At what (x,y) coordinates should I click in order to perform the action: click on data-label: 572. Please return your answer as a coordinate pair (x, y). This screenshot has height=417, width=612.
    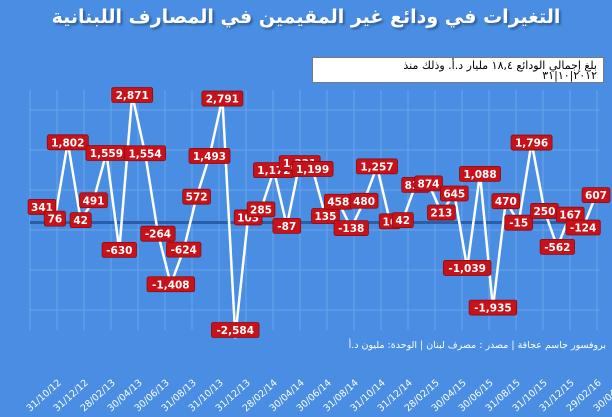
    Looking at the image, I should click on (196, 196).